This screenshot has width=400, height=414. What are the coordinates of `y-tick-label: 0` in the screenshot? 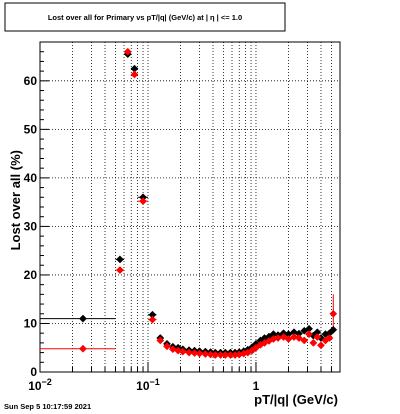 It's located at (33, 372).